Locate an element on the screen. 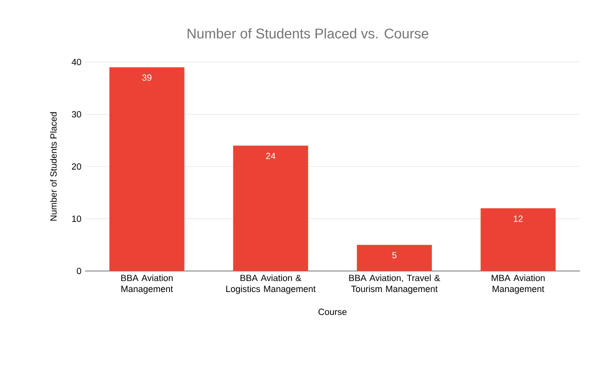 Image resolution: width=600 pixels, height=371 pixels. y-tick-label: 30 is located at coordinates (77, 114).